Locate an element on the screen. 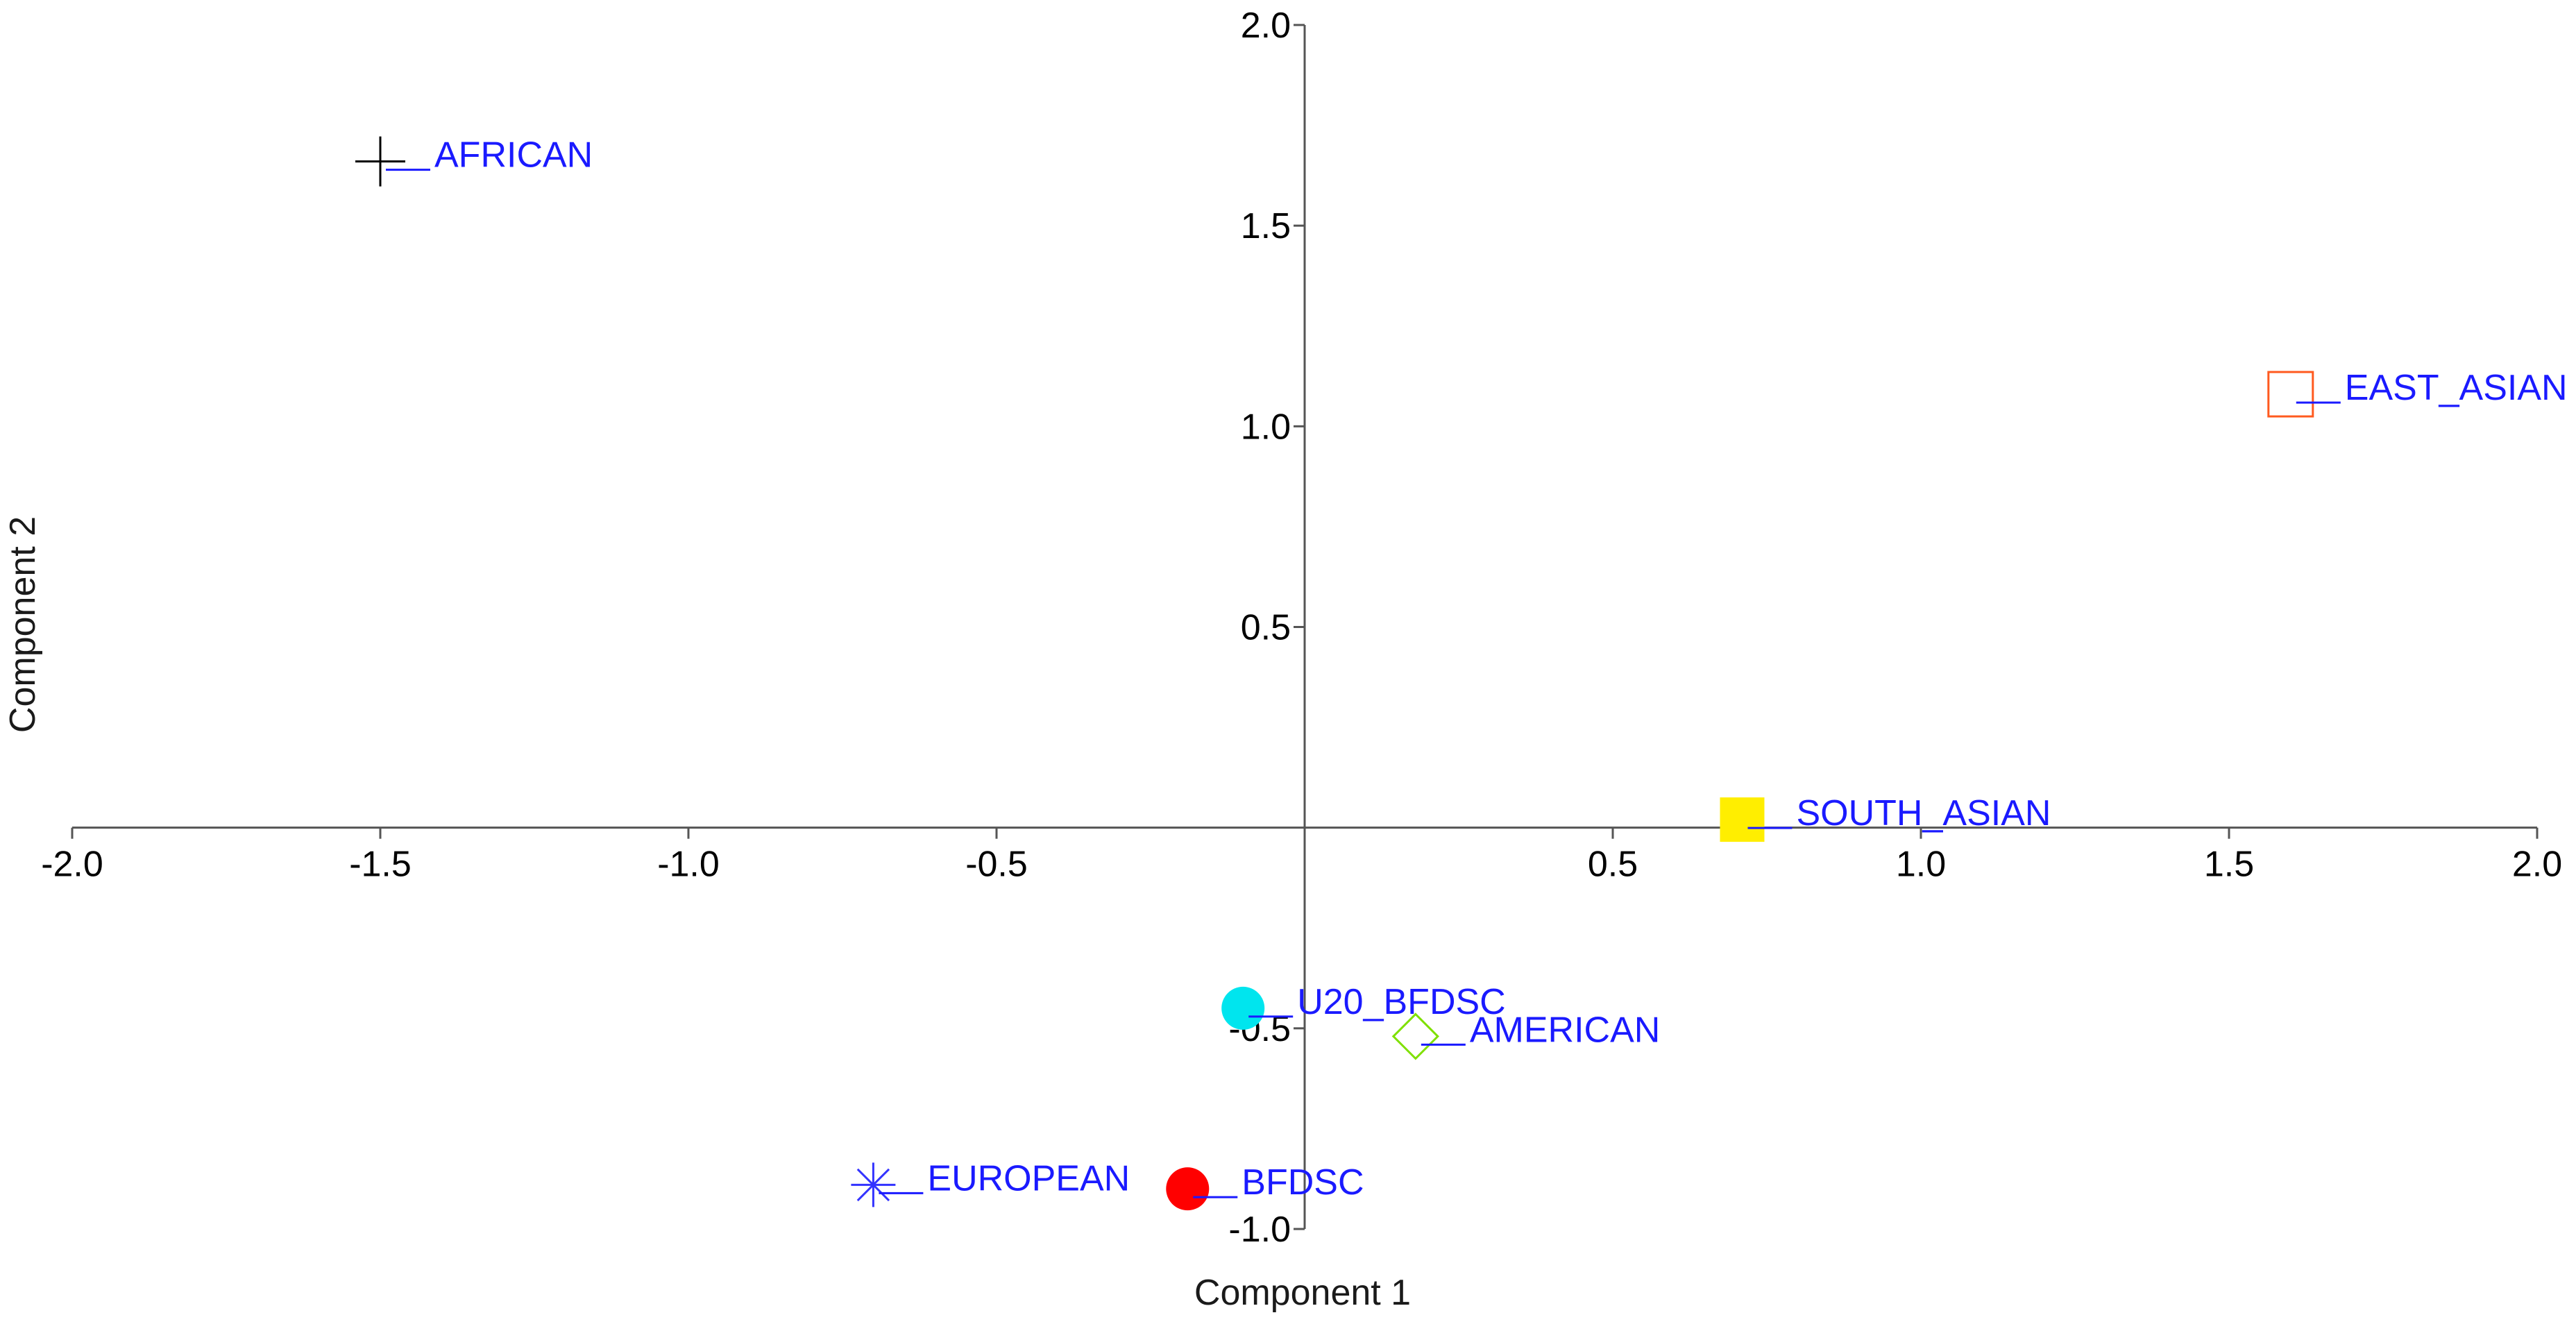 The height and width of the screenshot is (1331, 2576). point-american-label: AMERICAN is located at coordinates (1565, 1030).